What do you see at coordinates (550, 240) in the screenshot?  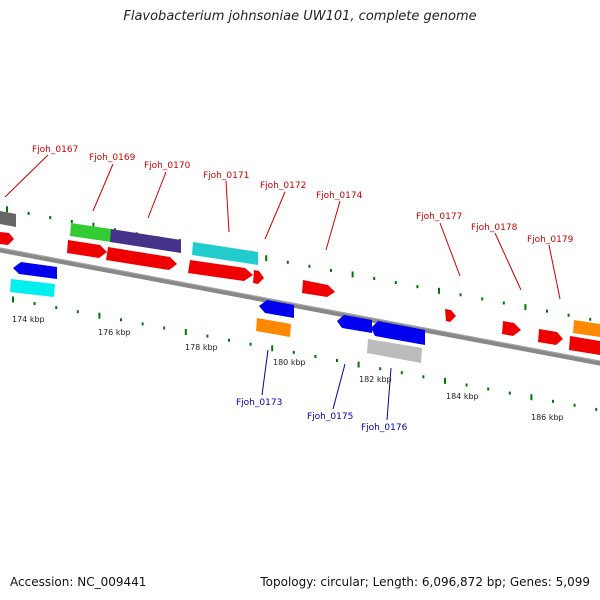 I see `gene-label: Fjoh_0179` at bounding box center [550, 240].